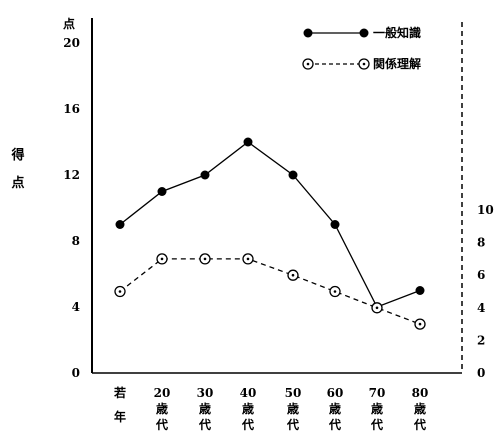 This screenshot has width=500, height=441. I want to click on category-label-line: 80, so click(420, 393).